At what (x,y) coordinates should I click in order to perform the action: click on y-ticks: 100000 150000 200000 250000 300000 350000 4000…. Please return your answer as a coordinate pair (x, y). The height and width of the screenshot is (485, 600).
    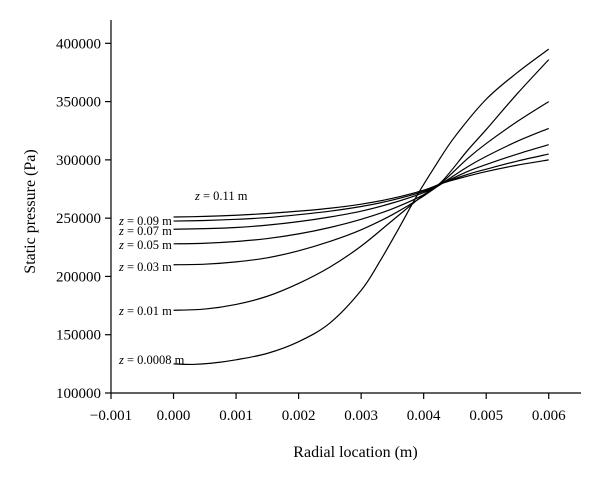
    Looking at the image, I should click on (83, 219).